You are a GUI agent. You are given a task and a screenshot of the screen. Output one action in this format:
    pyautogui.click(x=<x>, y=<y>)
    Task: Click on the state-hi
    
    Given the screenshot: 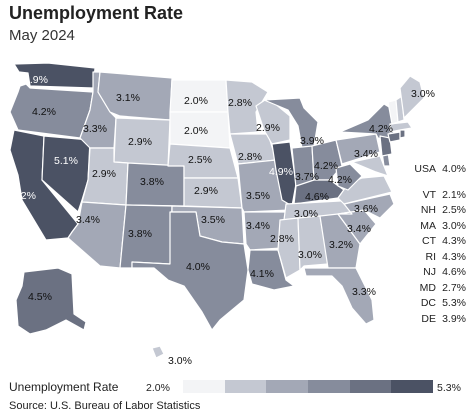 What is the action you would take?
    pyautogui.click(x=158, y=352)
    